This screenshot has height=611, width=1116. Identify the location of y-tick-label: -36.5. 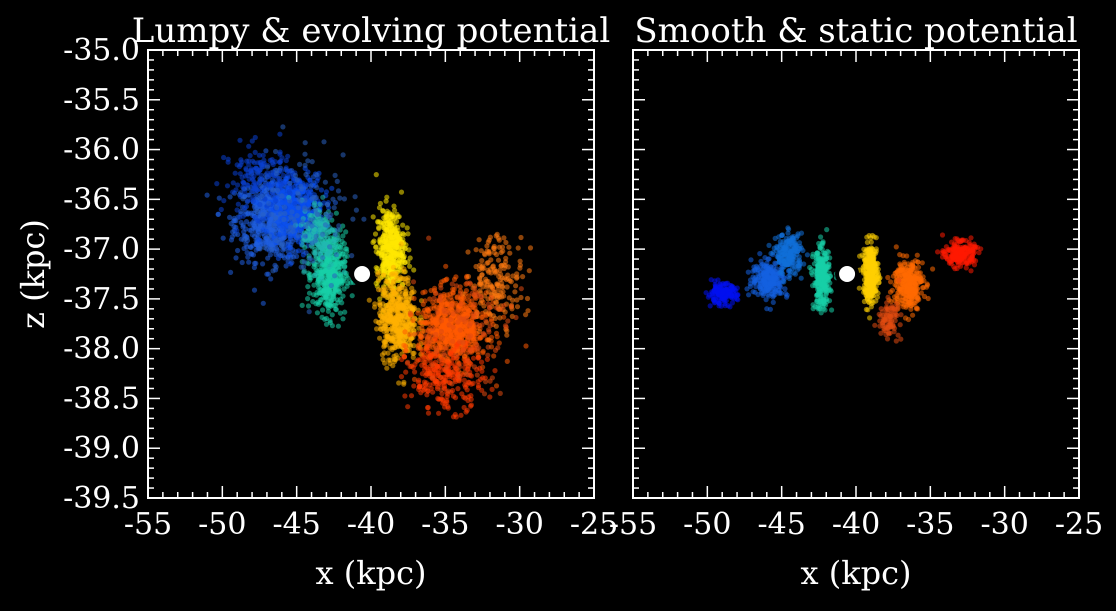
(101, 199).